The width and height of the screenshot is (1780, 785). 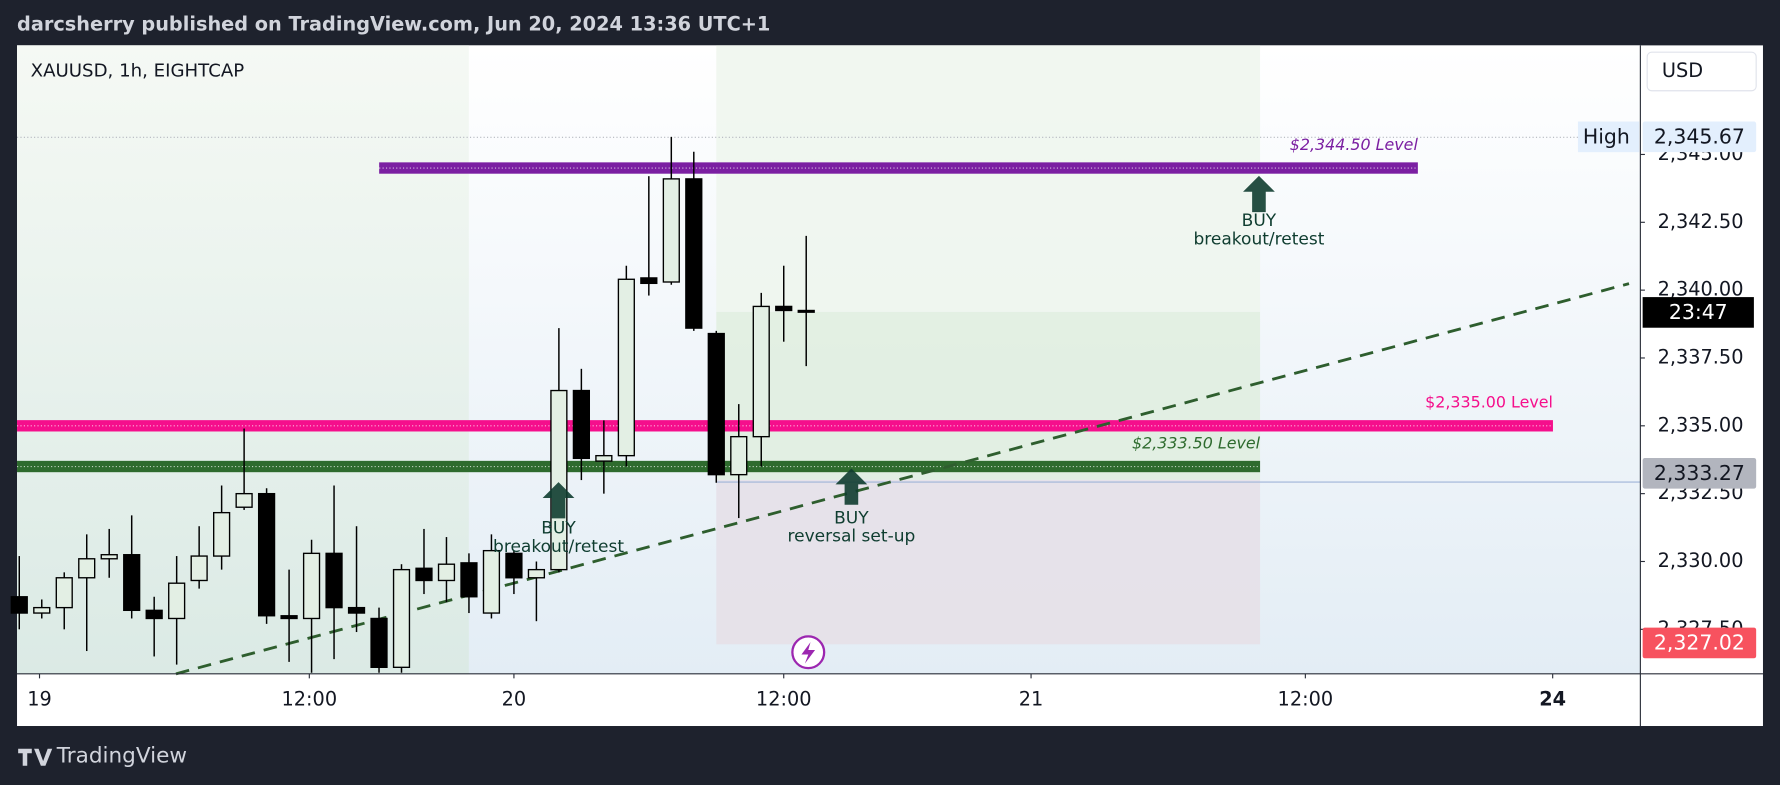 I want to click on currency-button, so click(x=1701, y=71).